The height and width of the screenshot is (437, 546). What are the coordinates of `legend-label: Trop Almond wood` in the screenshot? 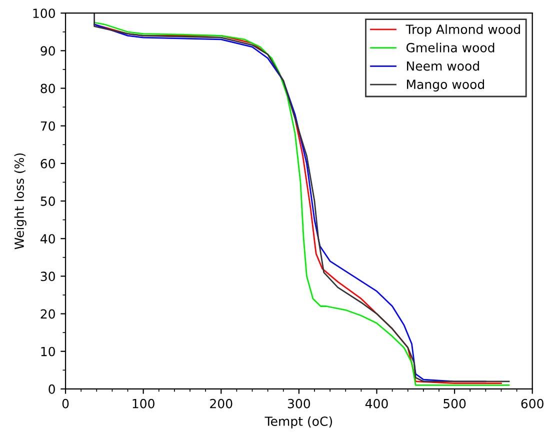 It's located at (463, 30).